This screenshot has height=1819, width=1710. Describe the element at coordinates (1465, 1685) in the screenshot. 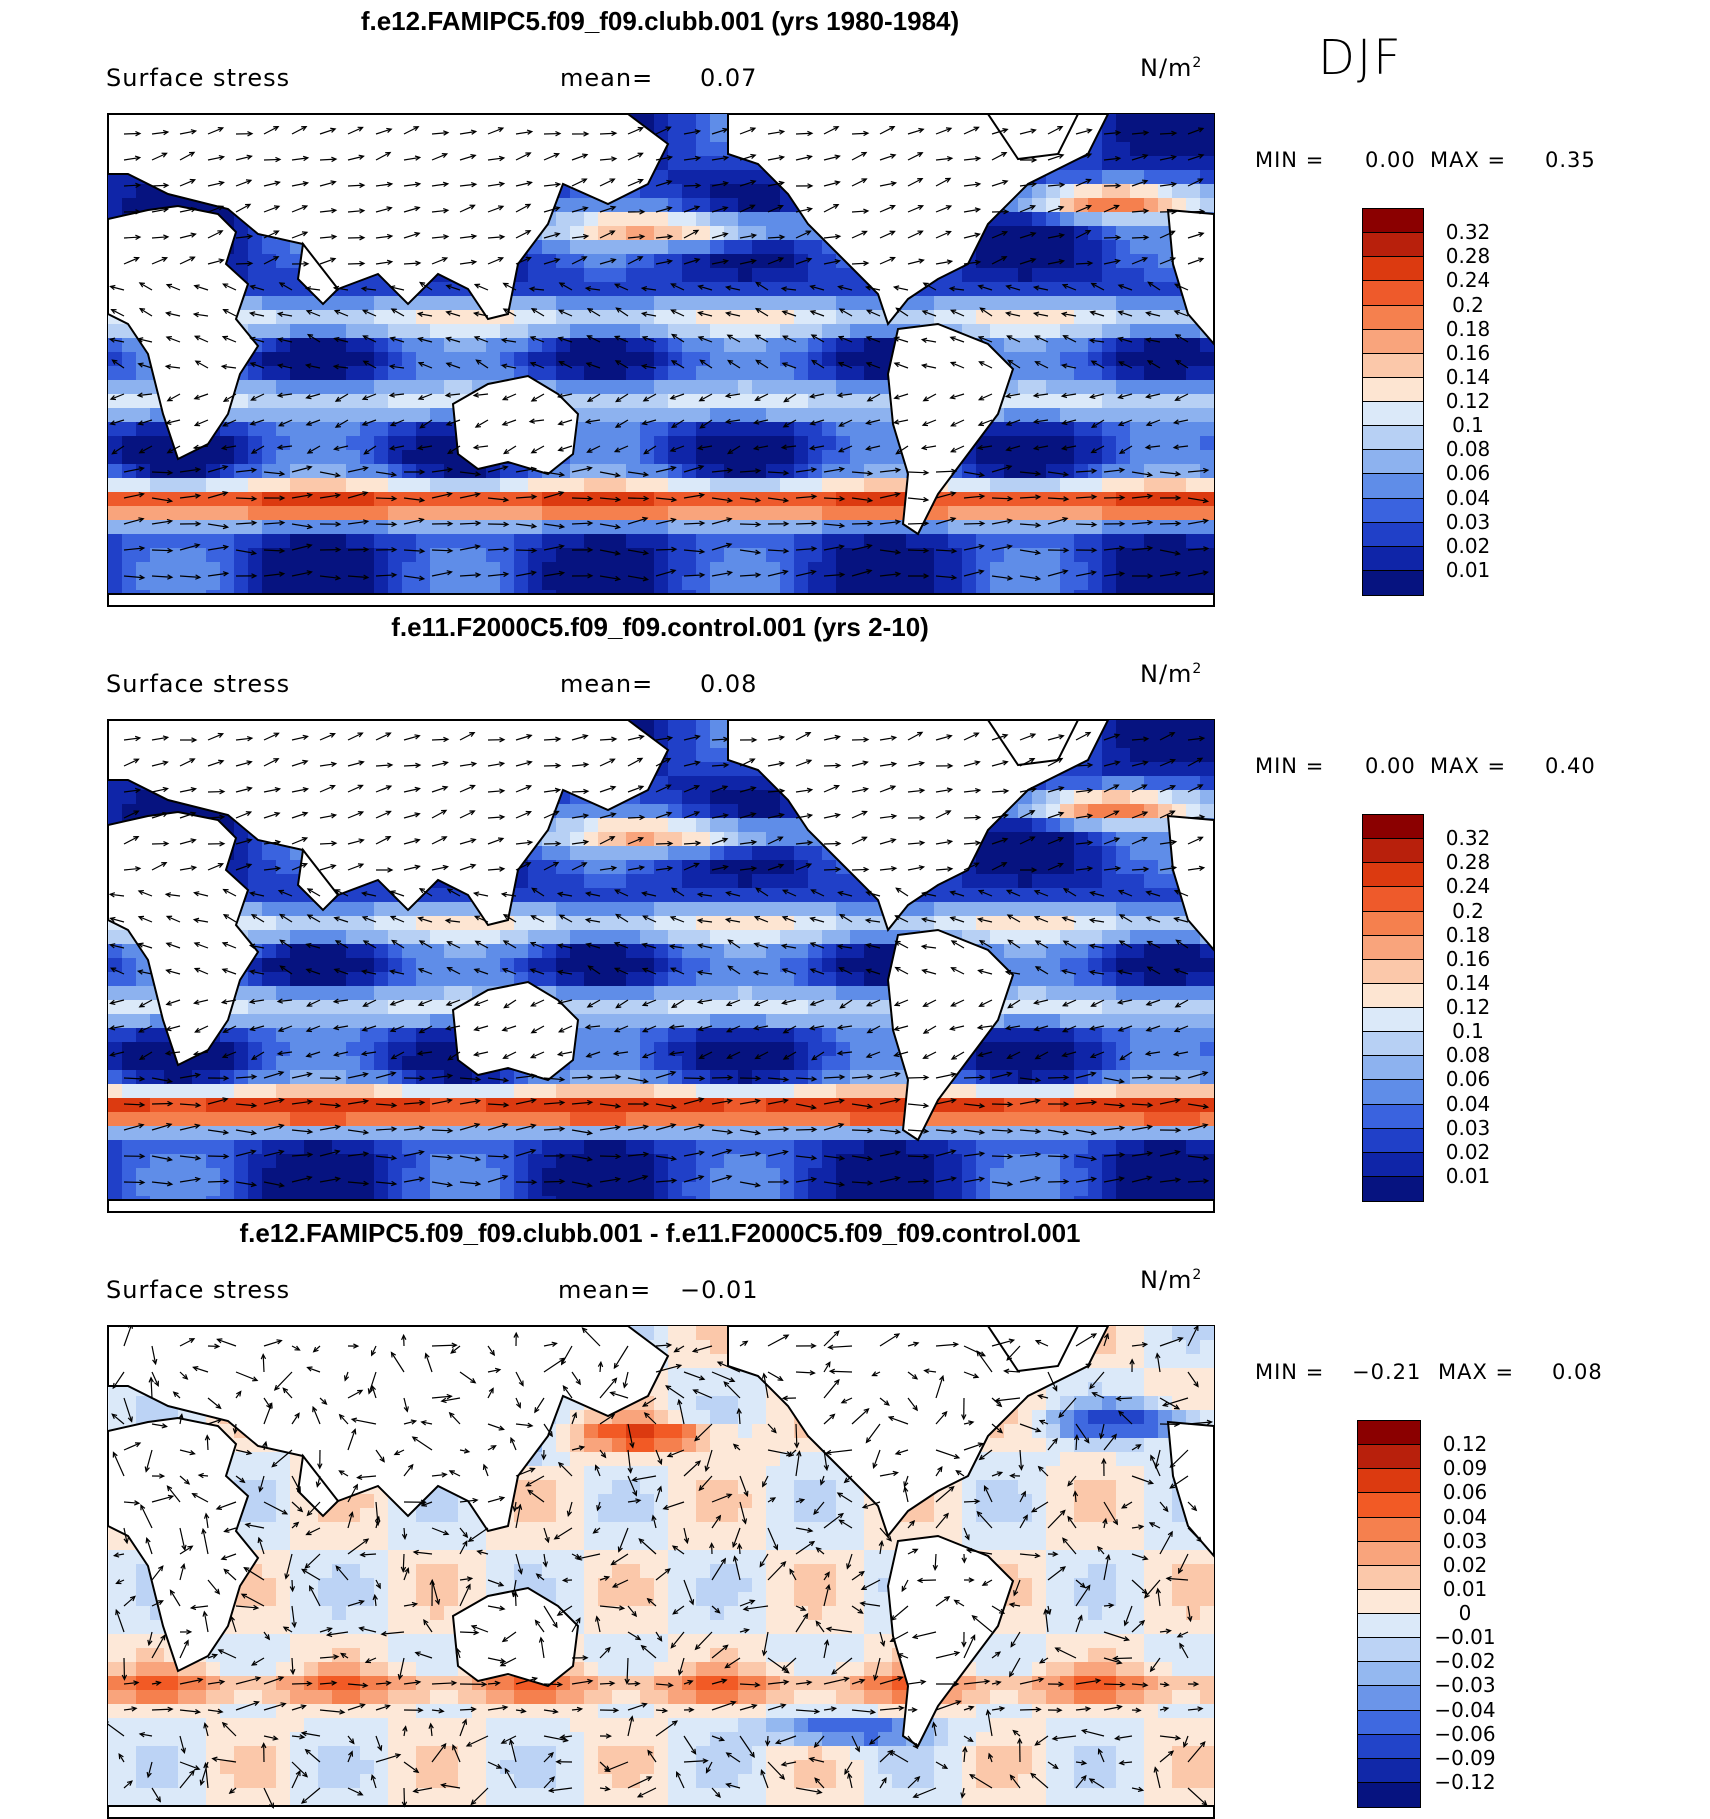

I see `colorbar-tick-label: −0.03` at that location.